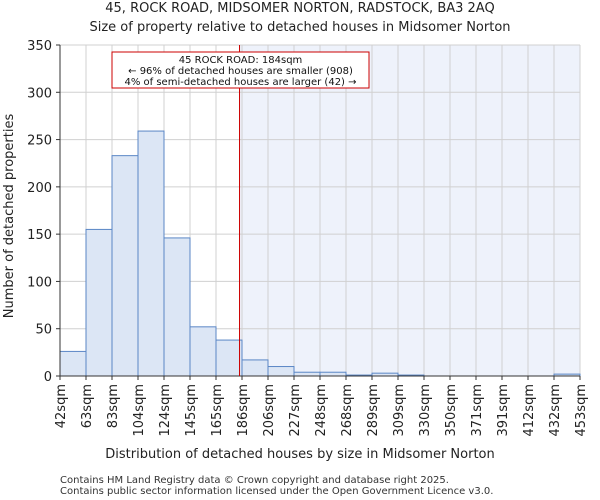 The width and height of the screenshot is (600, 500). I want to click on y-tick-label-300: 300, so click(39, 93).